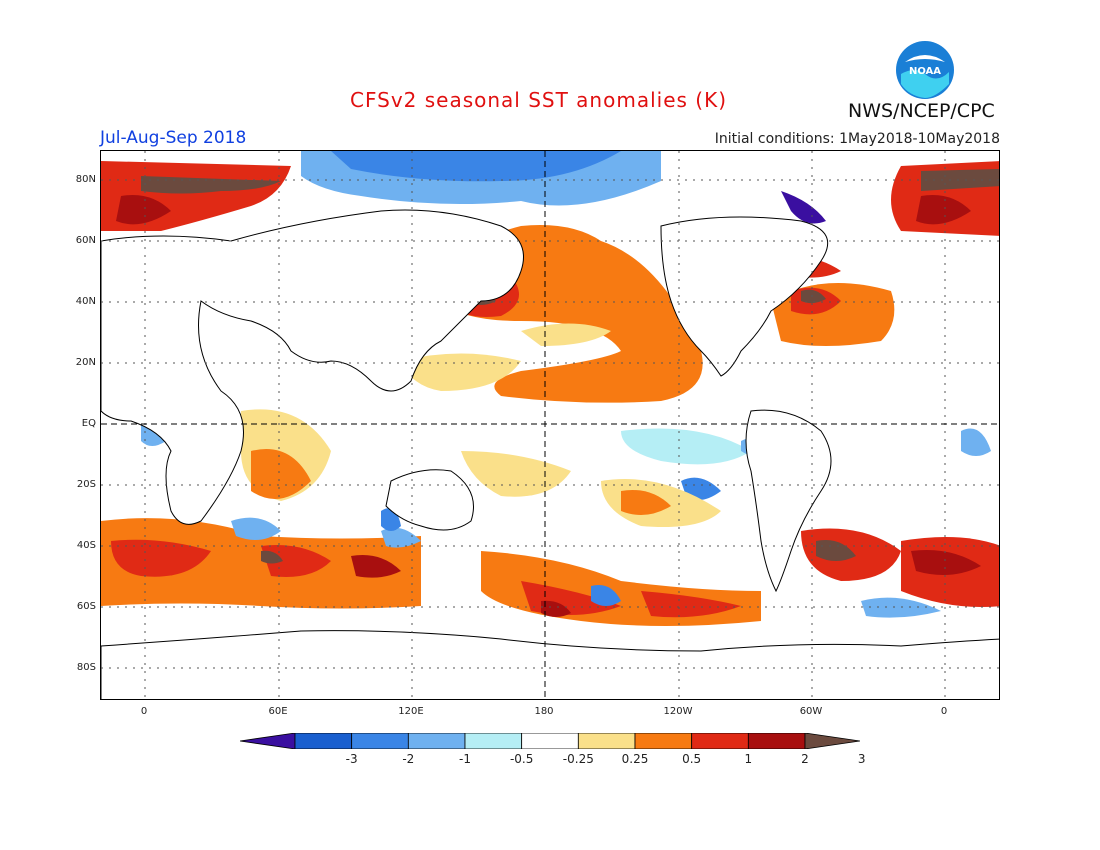 This screenshot has height=850, width=1100. Describe the element at coordinates (465, 759) in the screenshot. I see `colorbar-label: -1` at that location.